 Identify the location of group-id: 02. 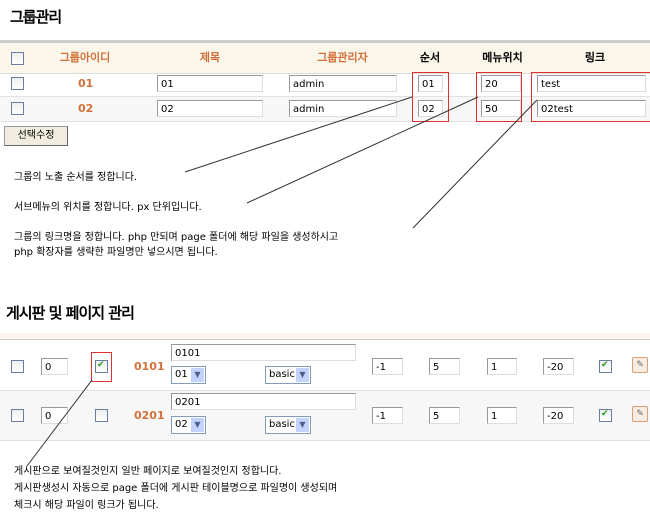
(86, 108).